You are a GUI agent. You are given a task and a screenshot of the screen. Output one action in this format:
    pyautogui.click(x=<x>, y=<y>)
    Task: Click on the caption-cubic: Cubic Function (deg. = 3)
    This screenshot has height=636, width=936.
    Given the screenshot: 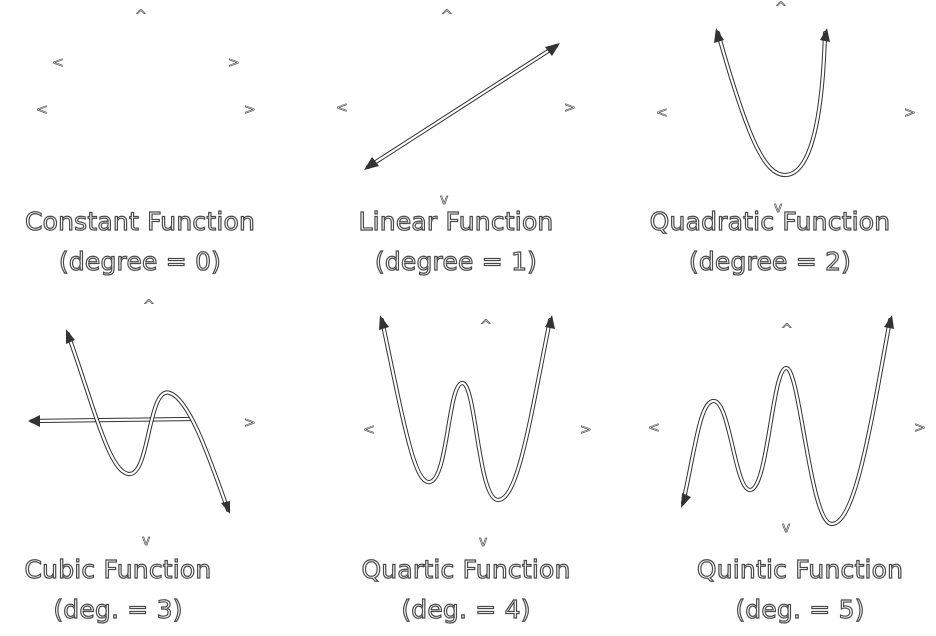 What is the action you would take?
    pyautogui.click(x=134, y=590)
    